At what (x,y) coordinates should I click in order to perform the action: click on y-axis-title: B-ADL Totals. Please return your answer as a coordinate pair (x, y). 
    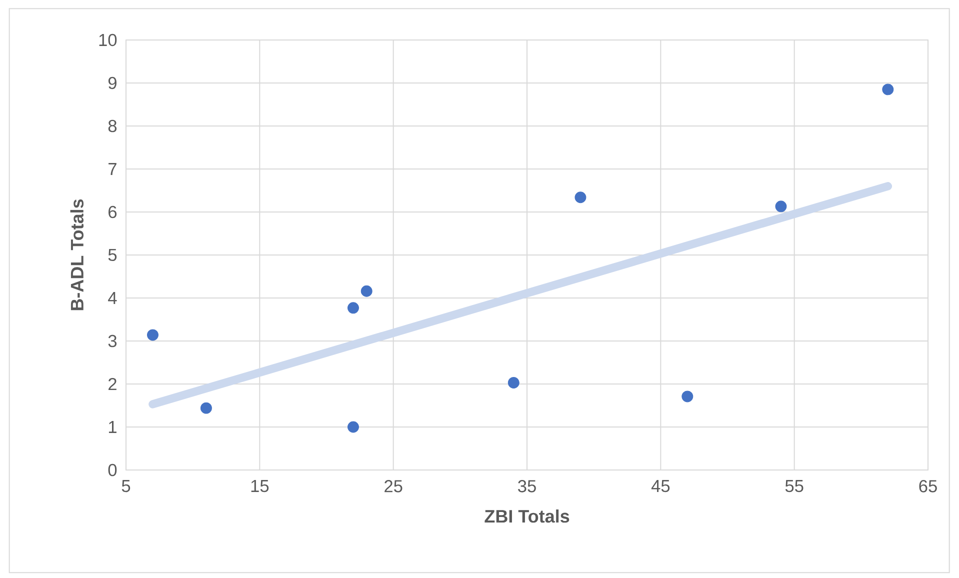
    Looking at the image, I should click on (77, 254).